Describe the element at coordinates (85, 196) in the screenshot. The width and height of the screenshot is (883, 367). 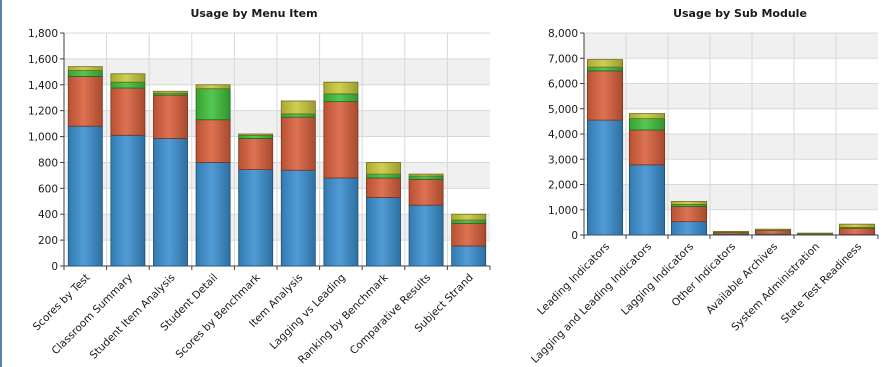
I see `bar-segment-blue-scores-by-test` at that location.